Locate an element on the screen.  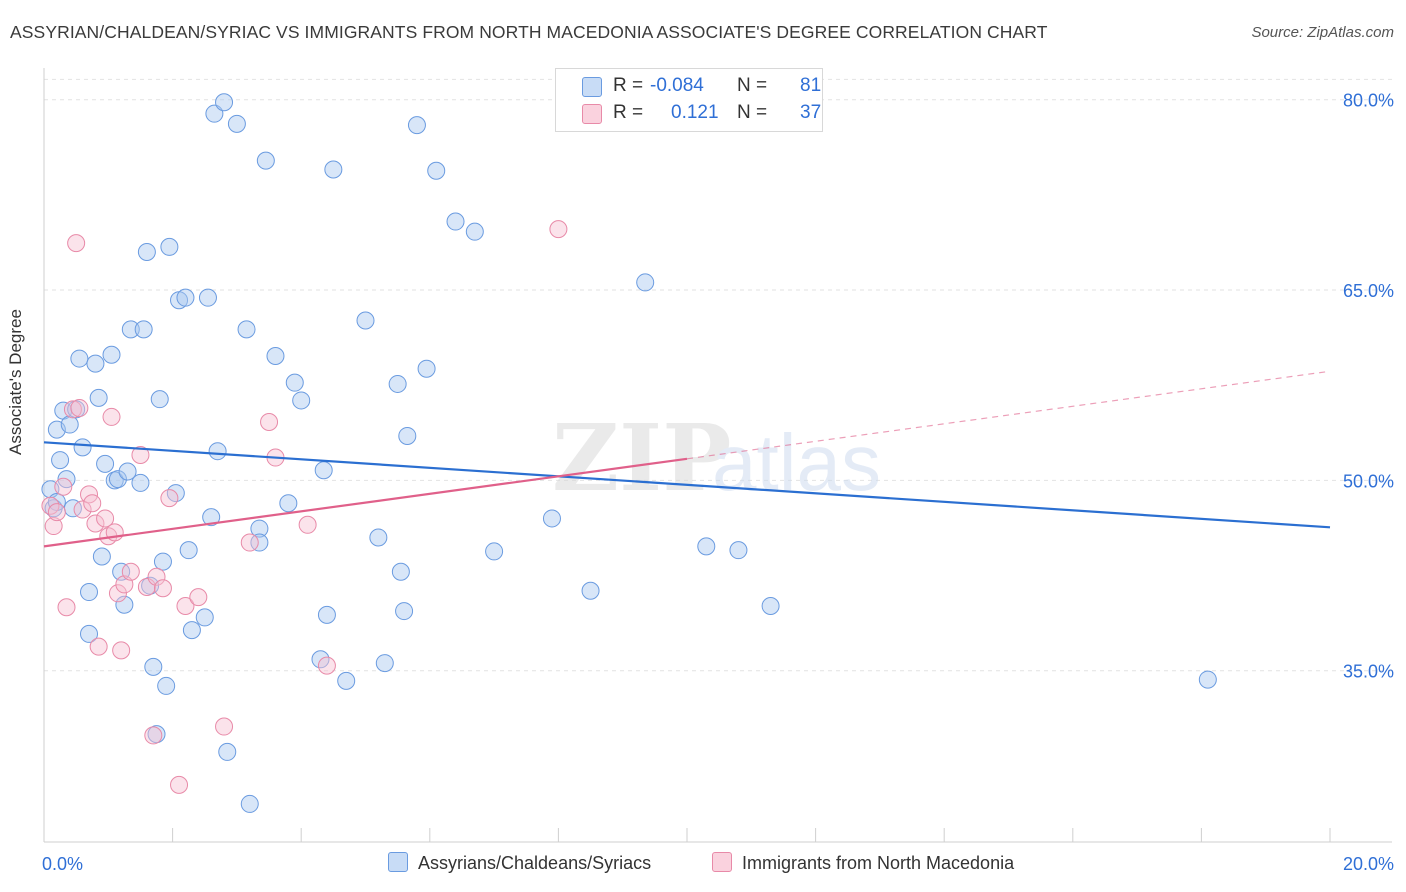
x-tick-label: 20.0% is located at coordinates (1368, 864).